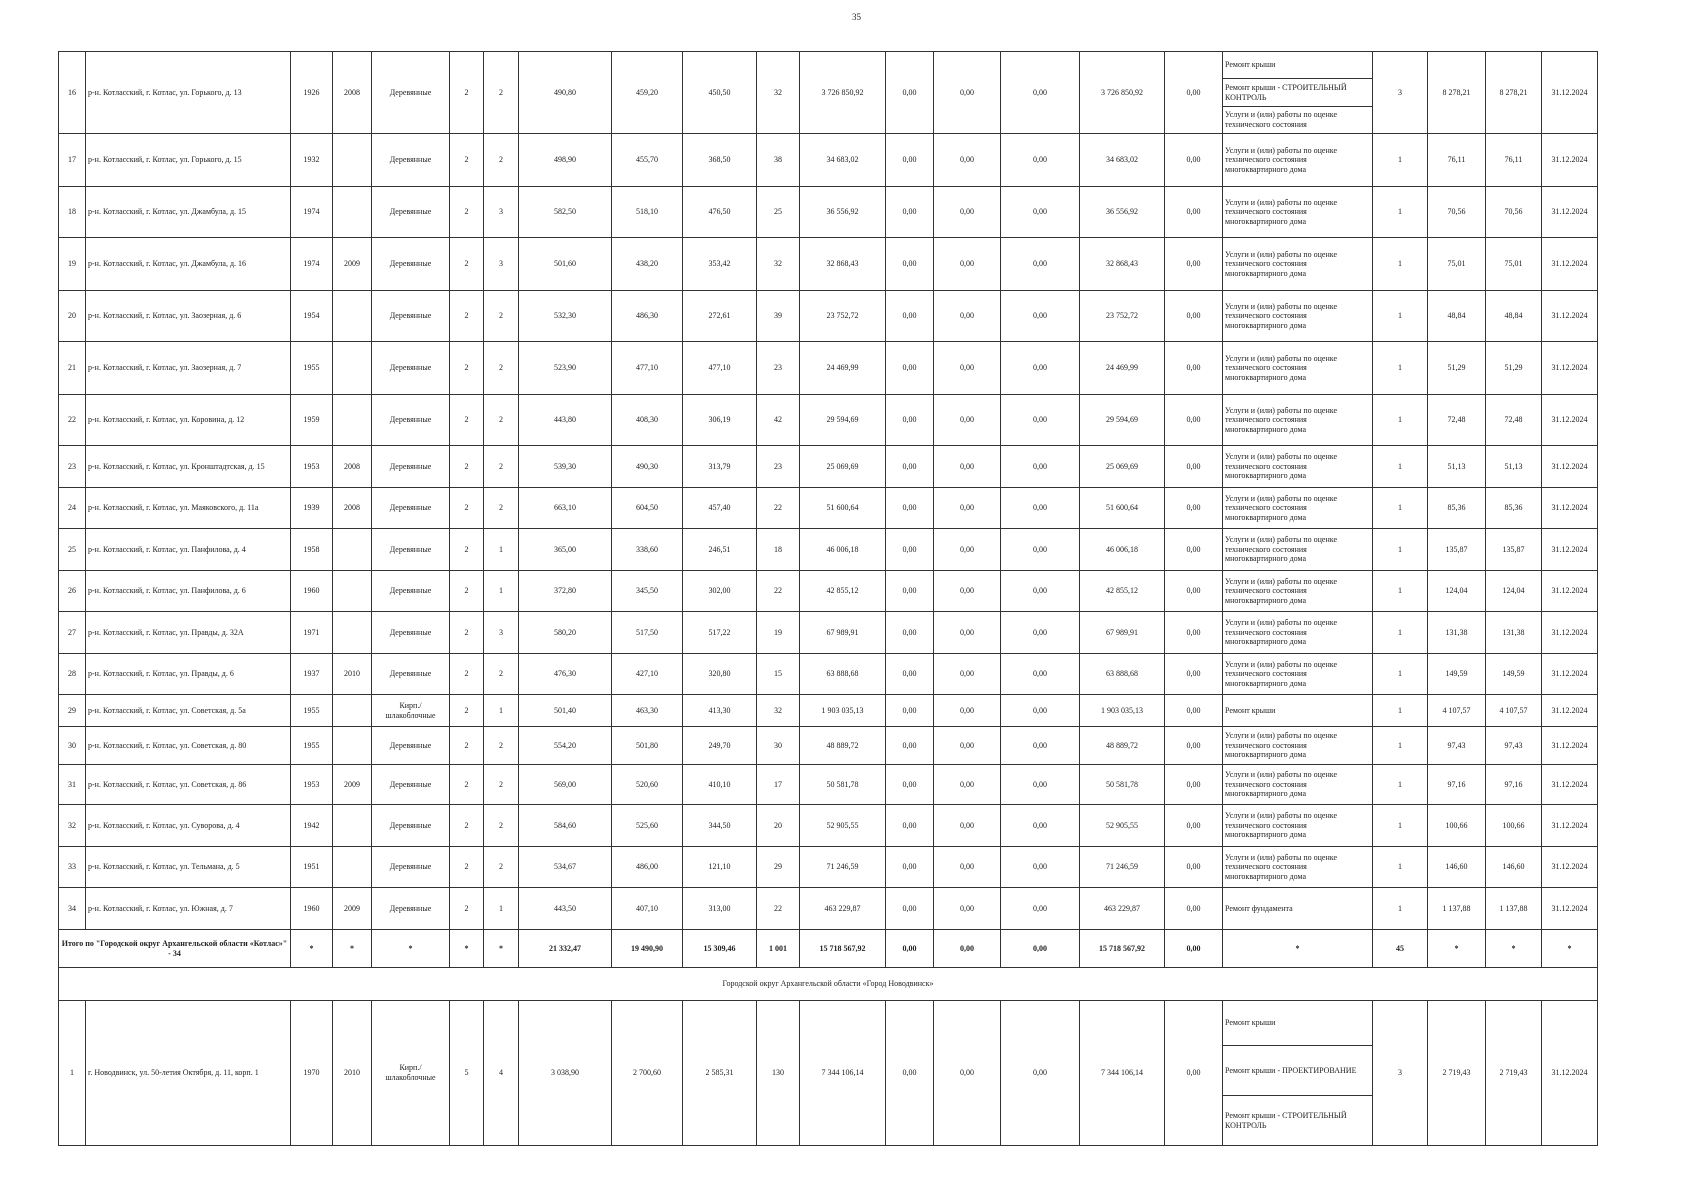  Describe the element at coordinates (1297, 908) in the screenshot. I see `work-type: Ремонт фундамента` at that location.